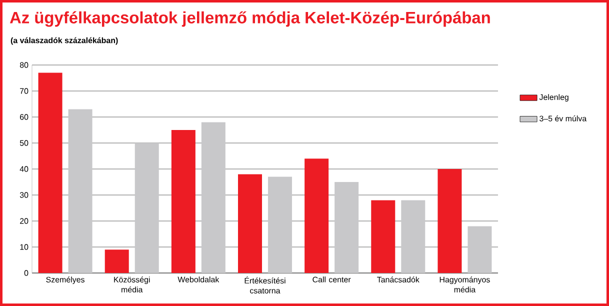 Image resolution: width=609 pixels, height=306 pixels. I want to click on chart-title: Az ügyfélkapcsolatok jellemző módja Kelet-Közép-Európában, so click(250, 19).